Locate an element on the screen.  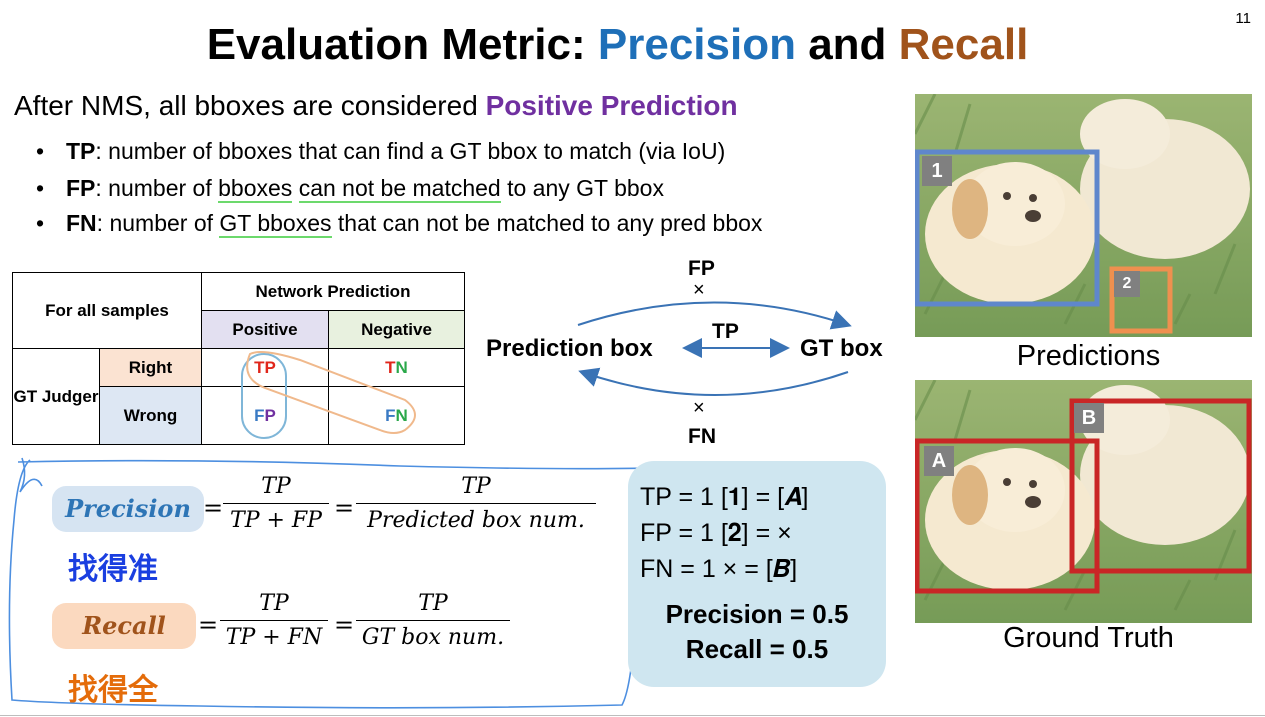
intro-plain: After NMS, all bboxes are considered is located at coordinates (250, 105).